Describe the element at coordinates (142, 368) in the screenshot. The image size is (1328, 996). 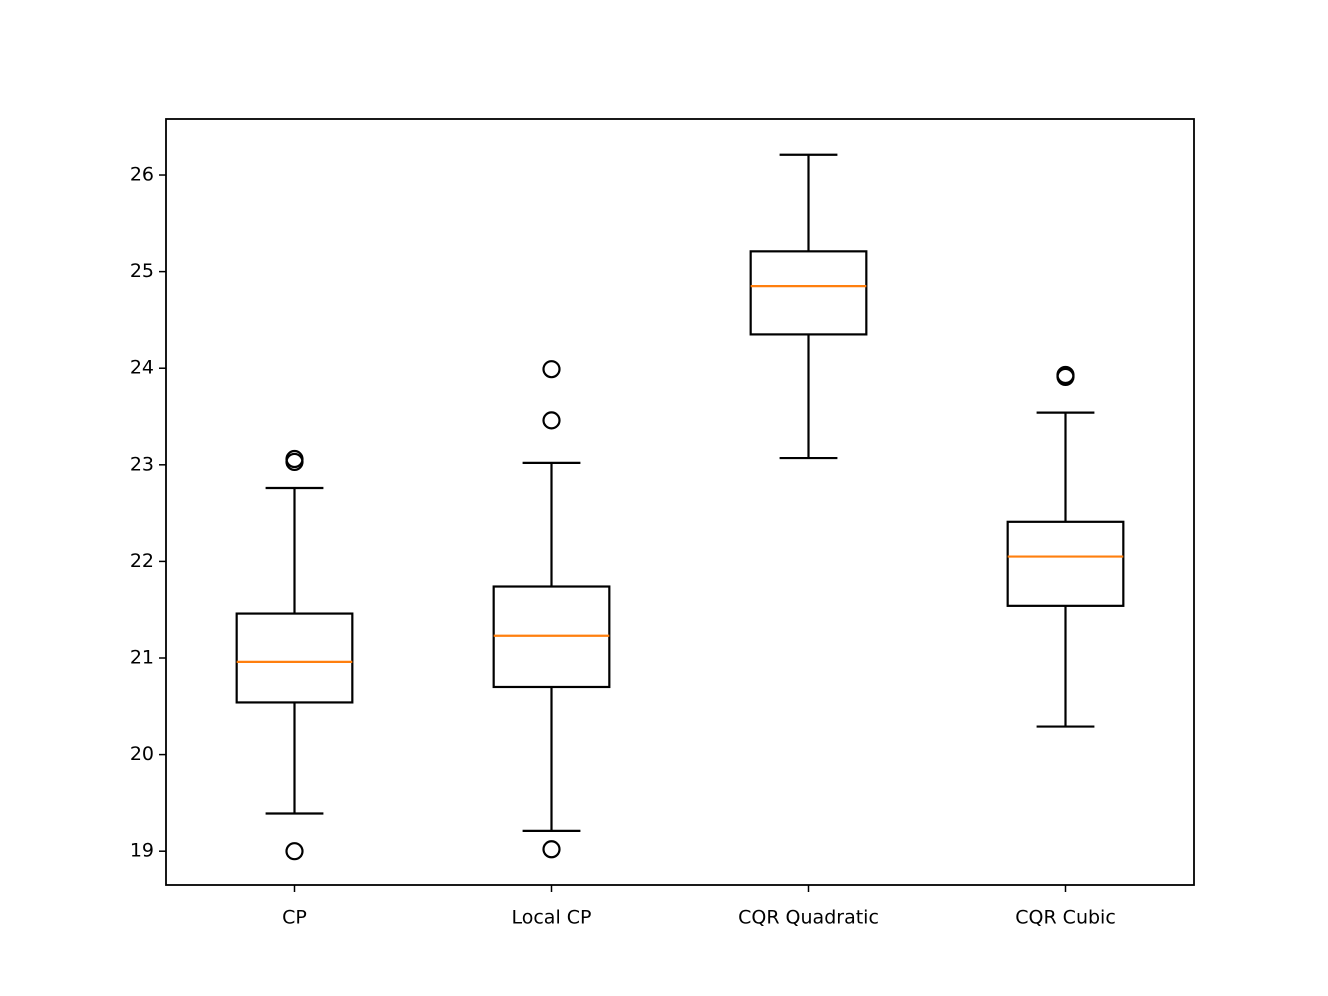
I see `y-tick-label: 24` at that location.